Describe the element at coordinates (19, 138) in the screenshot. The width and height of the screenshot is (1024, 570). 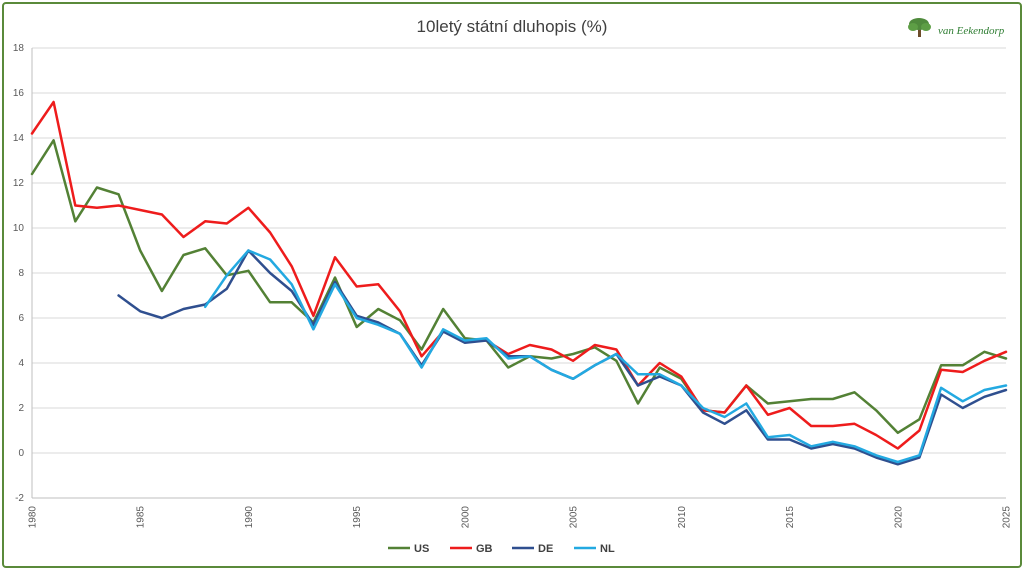
I see `y-tick-label: 14` at that location.